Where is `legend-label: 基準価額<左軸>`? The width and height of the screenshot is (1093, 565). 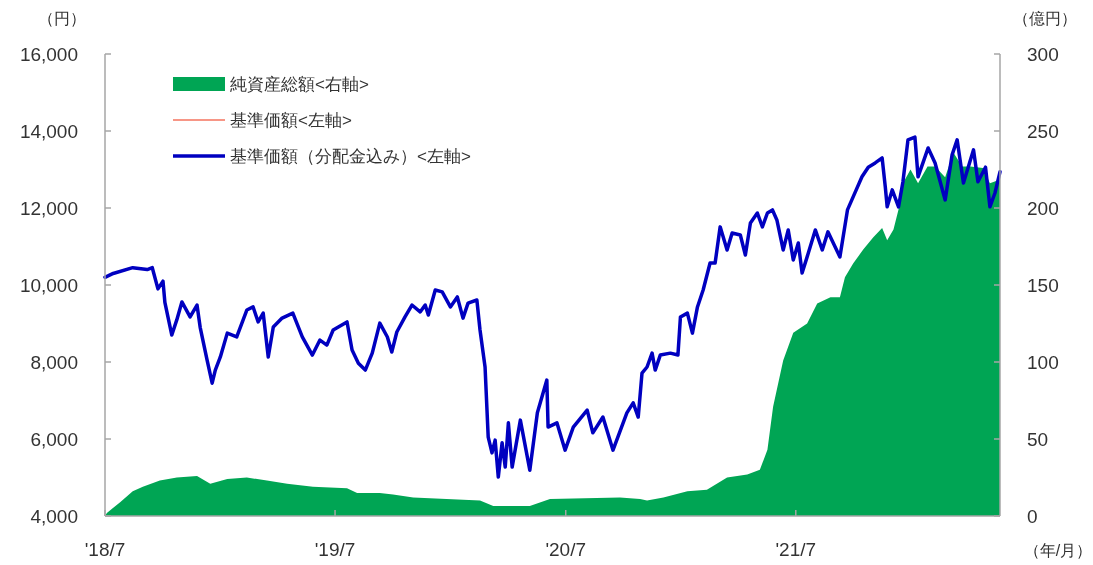 legend-label: 基準価額<左軸> is located at coordinates (291, 120).